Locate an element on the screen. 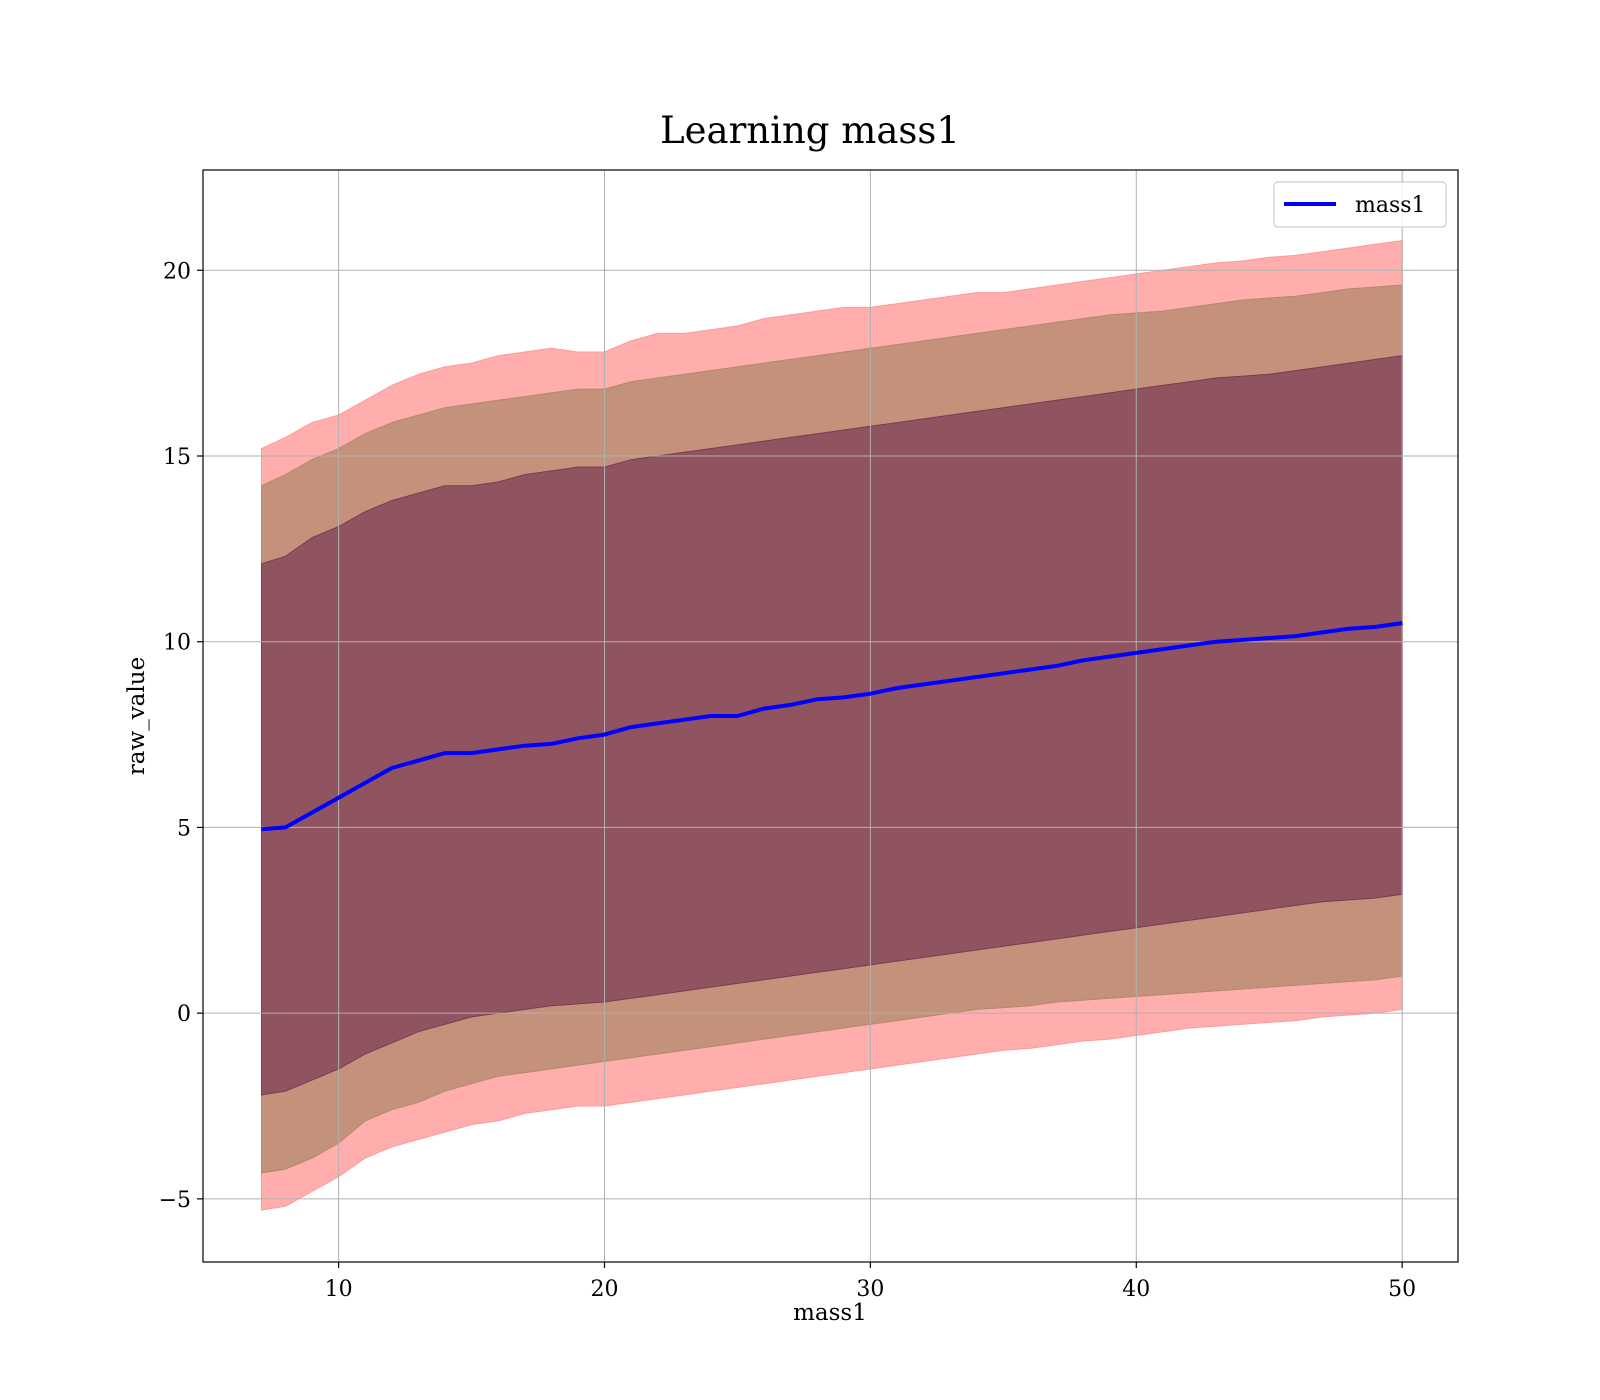 The width and height of the screenshot is (1600, 1400). x-tick-label: 50 is located at coordinates (1402, 1289).